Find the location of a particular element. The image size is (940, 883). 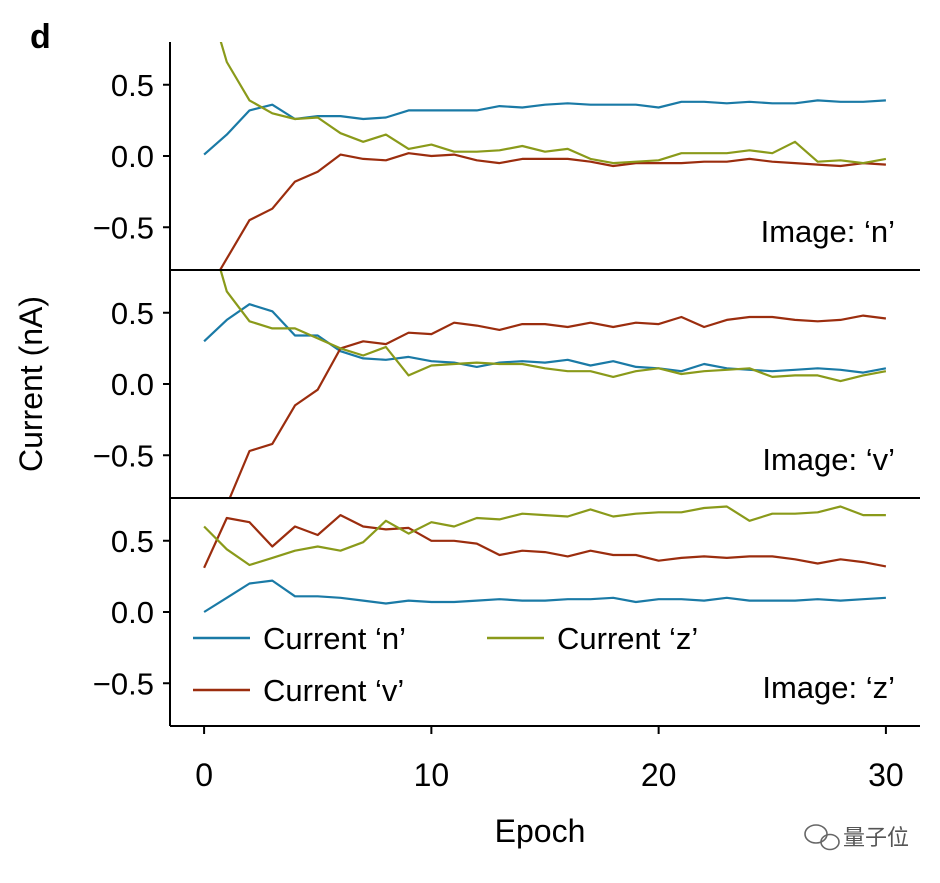

panel-annotation: Image: ‘n’ is located at coordinates (828, 231).